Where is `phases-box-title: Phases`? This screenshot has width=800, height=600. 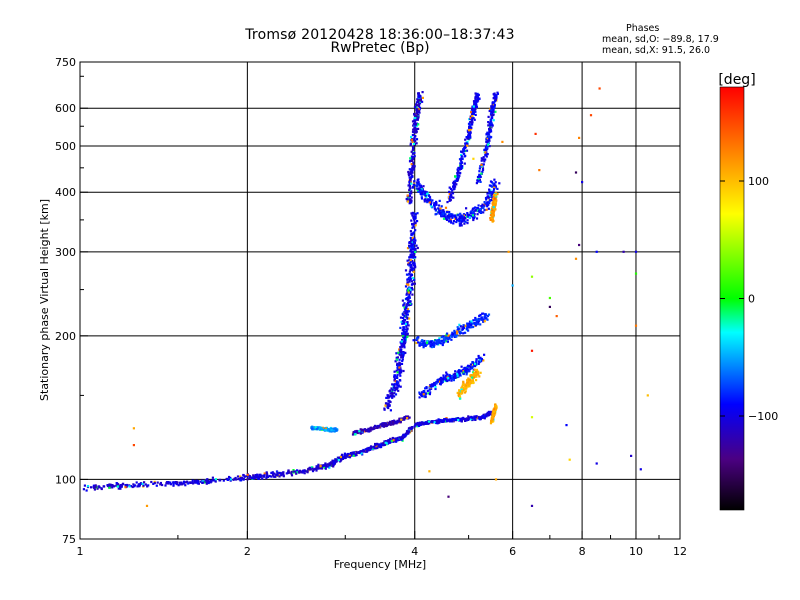 phases-box-title: Phases is located at coordinates (643, 28).